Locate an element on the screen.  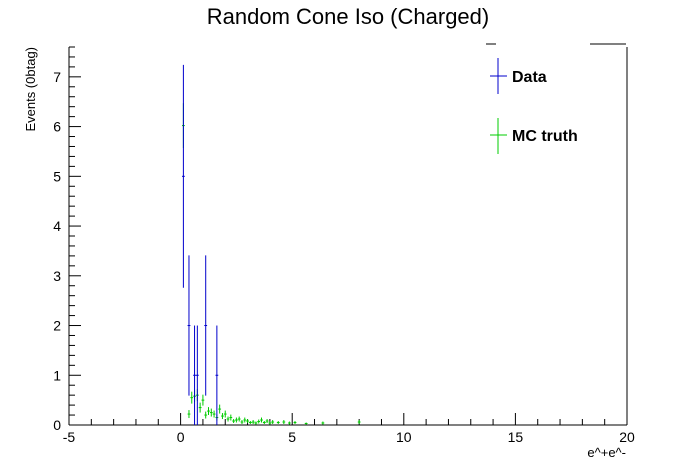
legend-mc-truth-label: MC truth is located at coordinates (545, 136).